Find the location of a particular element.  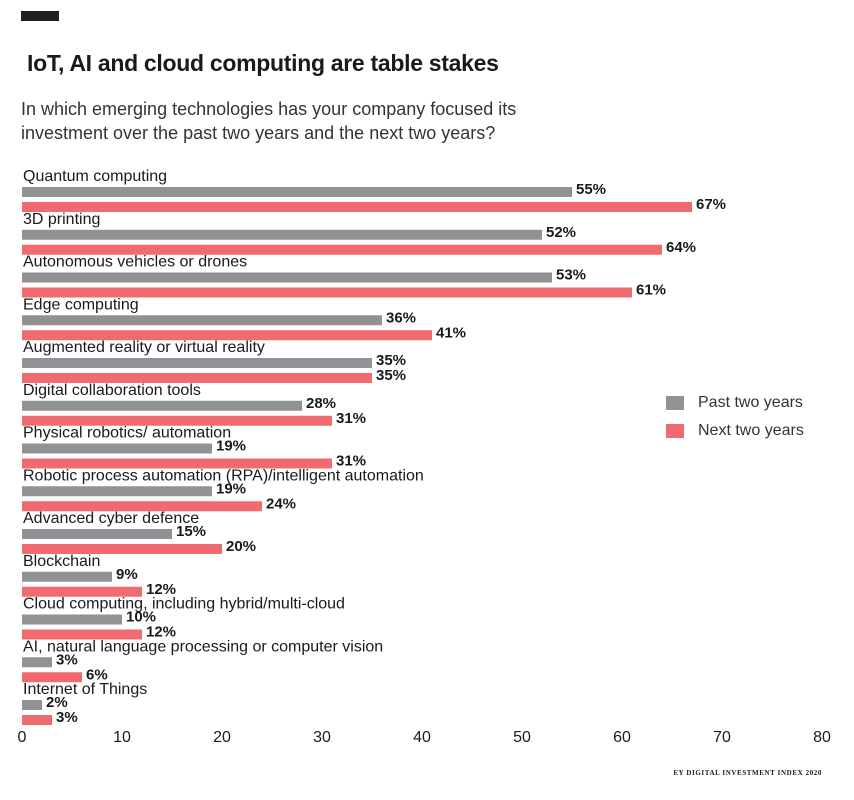

source-note: EY DIGITAL INVESTMENT INDEX 2020 is located at coordinates (747, 773).